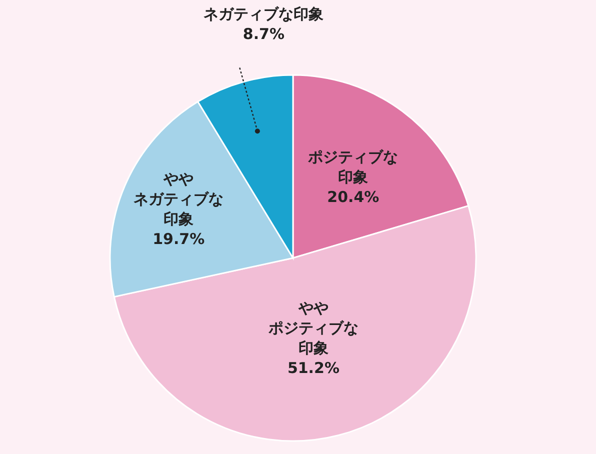  What do you see at coordinates (313, 328) in the screenshot?
I see `slice-label: ややポジティブな印象` at bounding box center [313, 328].